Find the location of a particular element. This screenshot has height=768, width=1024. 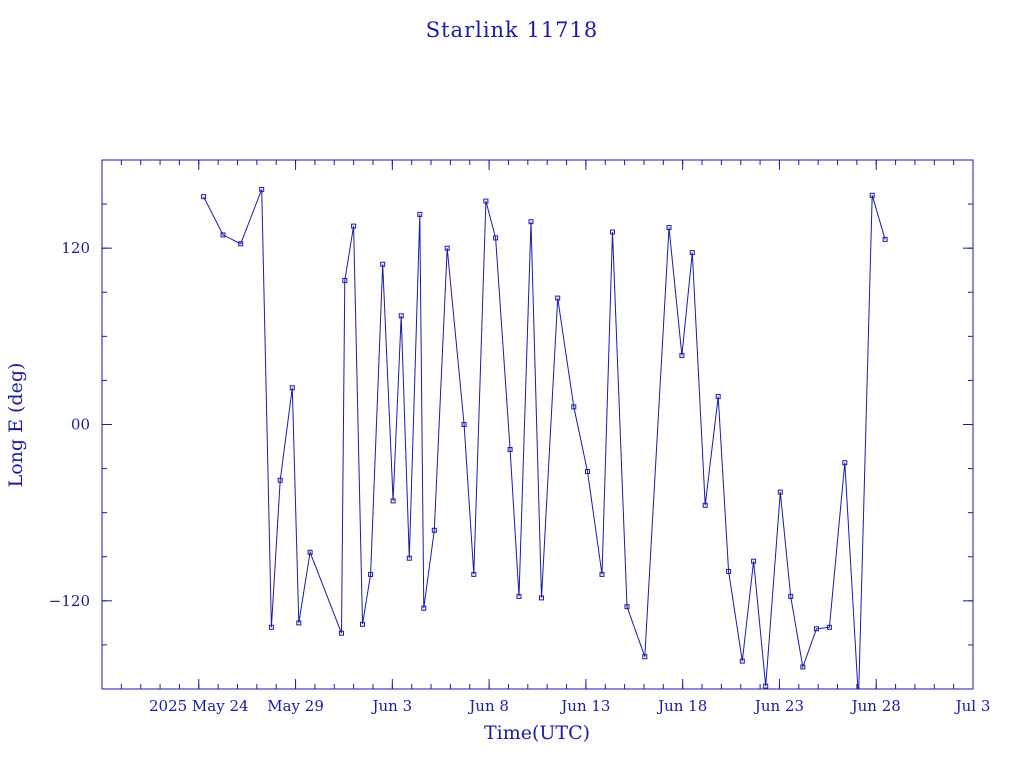

y-tick-label: −120 is located at coordinates (69, 601).